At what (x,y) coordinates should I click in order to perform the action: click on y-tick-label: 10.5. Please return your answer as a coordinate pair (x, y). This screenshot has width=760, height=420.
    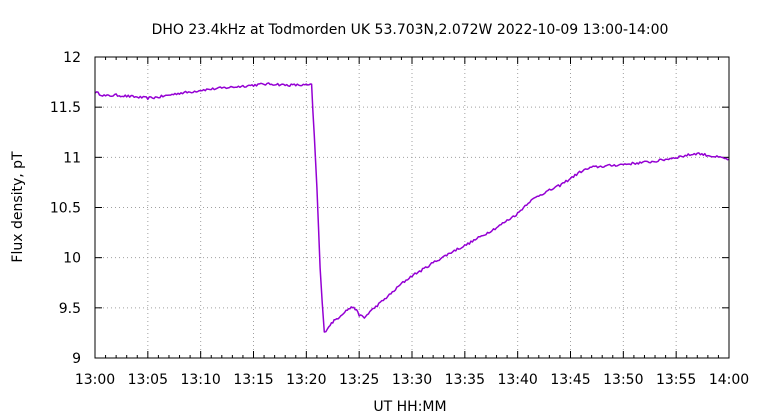
    Looking at the image, I should click on (65, 209).